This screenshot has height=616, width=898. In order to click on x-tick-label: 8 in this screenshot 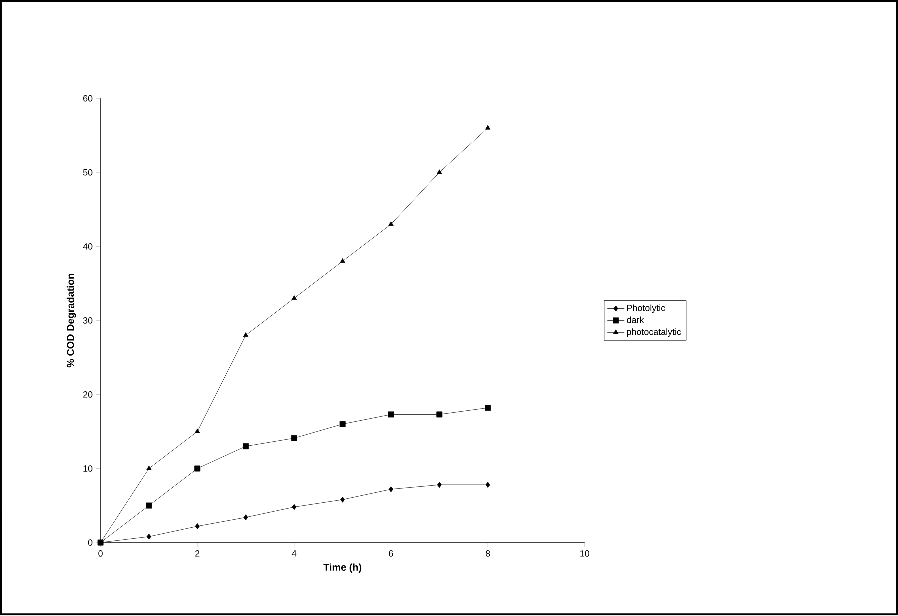, I will do `click(488, 554)`.